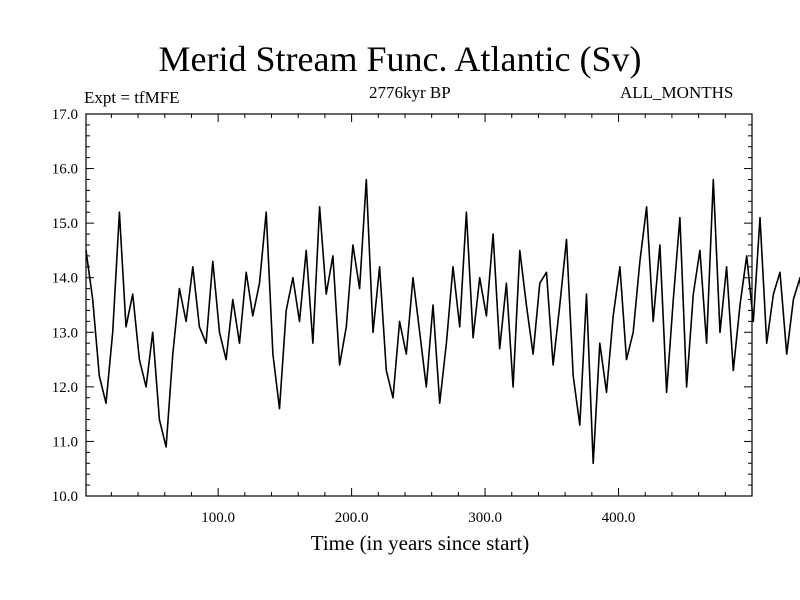 The image size is (800, 600). What do you see at coordinates (400, 59) in the screenshot?
I see `chart-title: Merid Stream Func. Atlantic (Sv)` at bounding box center [400, 59].